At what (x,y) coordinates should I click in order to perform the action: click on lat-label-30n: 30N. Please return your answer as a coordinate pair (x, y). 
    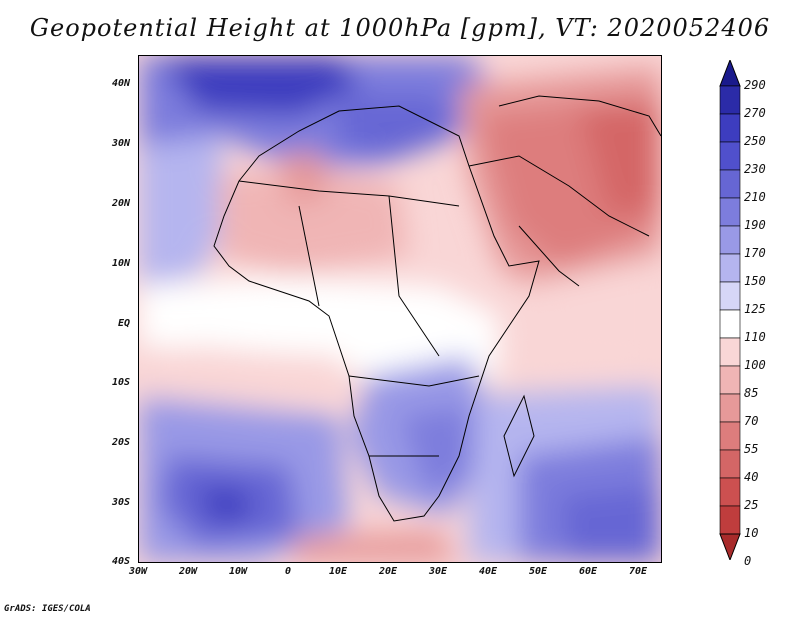
    Looking at the image, I should click on (120, 143).